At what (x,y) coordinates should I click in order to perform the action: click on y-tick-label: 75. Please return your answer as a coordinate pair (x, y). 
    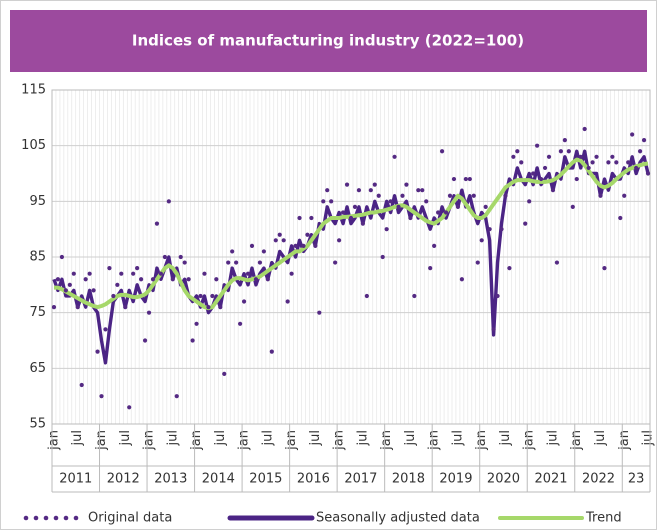
    Looking at the image, I should click on (37, 312).